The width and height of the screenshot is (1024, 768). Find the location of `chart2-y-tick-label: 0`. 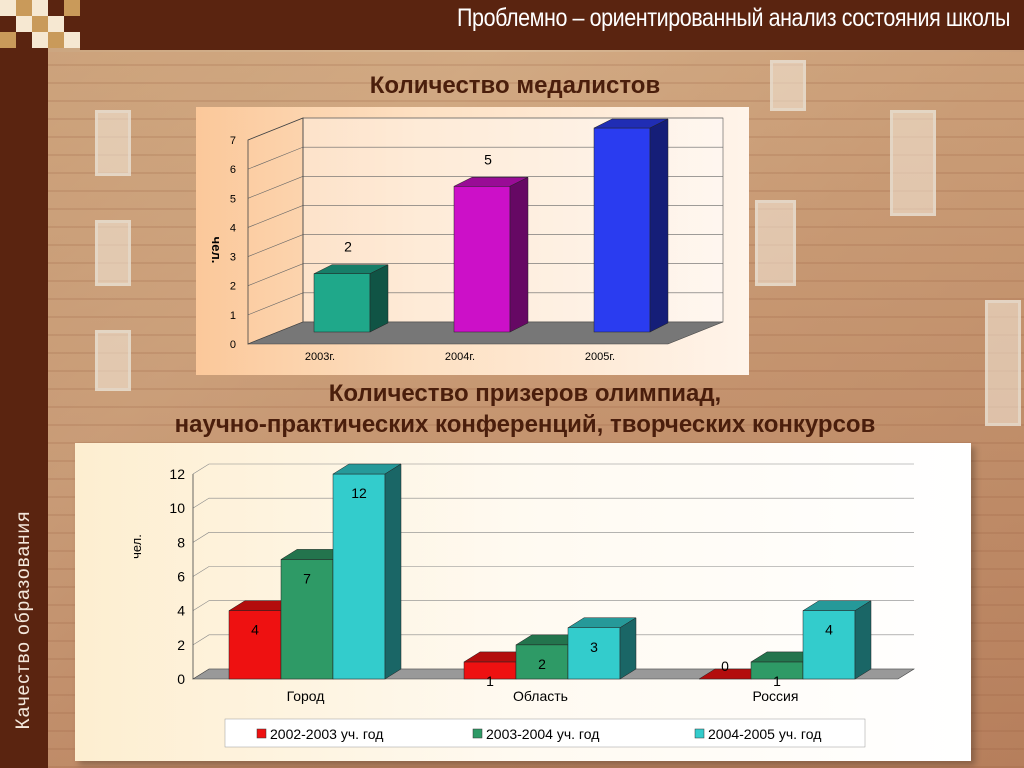

chart2-y-tick-label: 0 is located at coordinates (181, 679).